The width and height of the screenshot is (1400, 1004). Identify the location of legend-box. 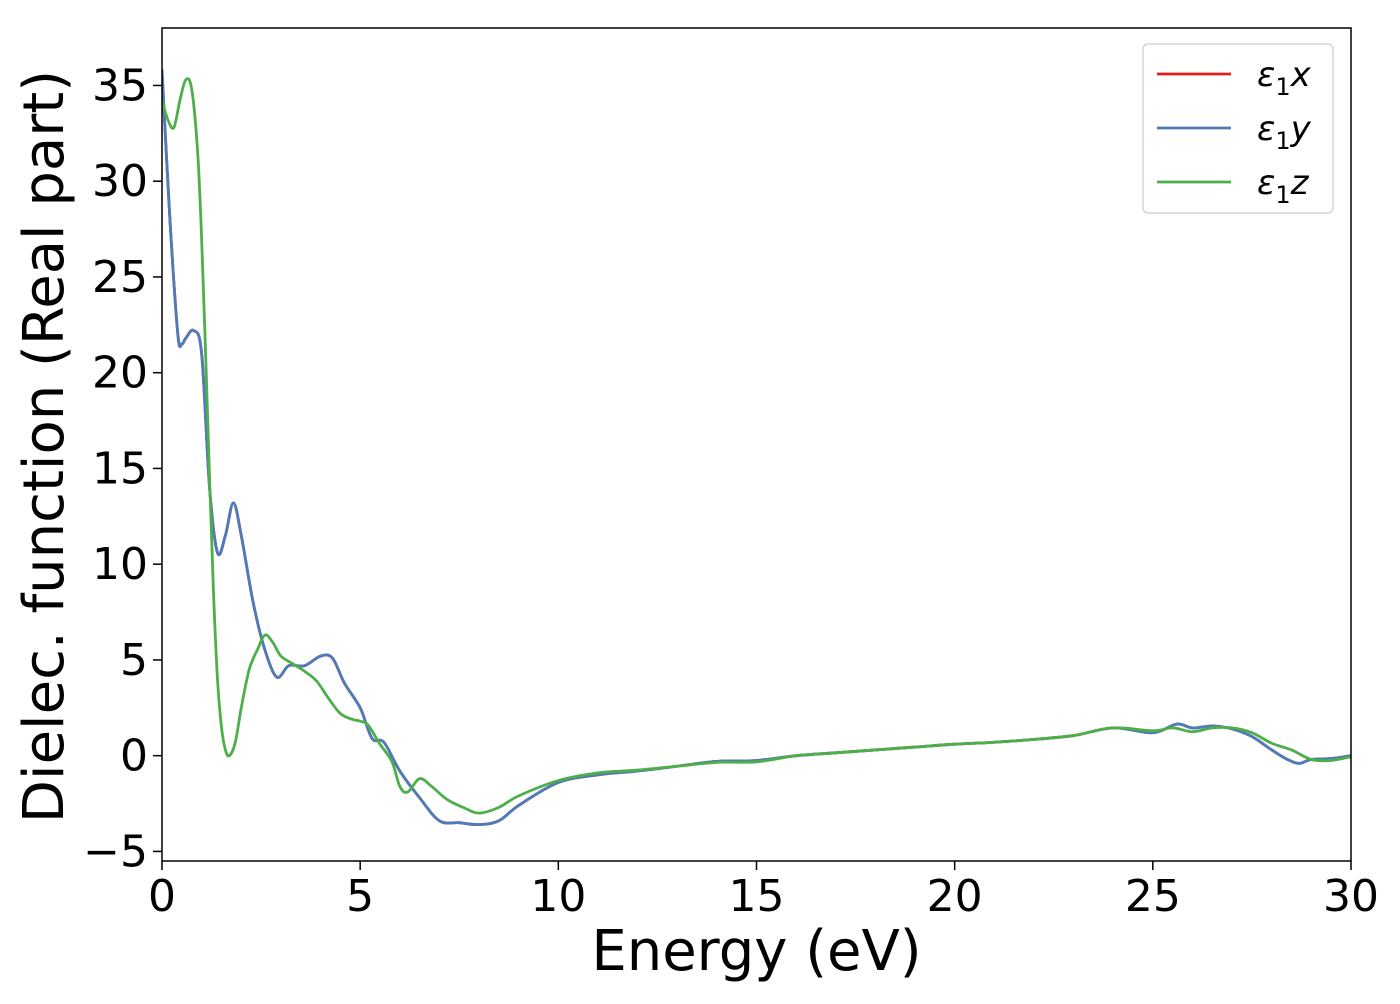
(1238, 128).